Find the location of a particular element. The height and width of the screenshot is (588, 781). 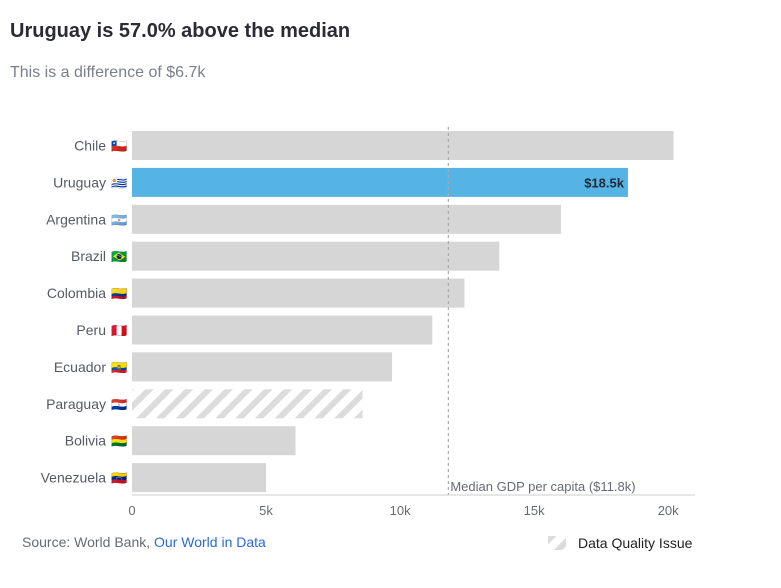

bar-uruguay is located at coordinates (380, 182).